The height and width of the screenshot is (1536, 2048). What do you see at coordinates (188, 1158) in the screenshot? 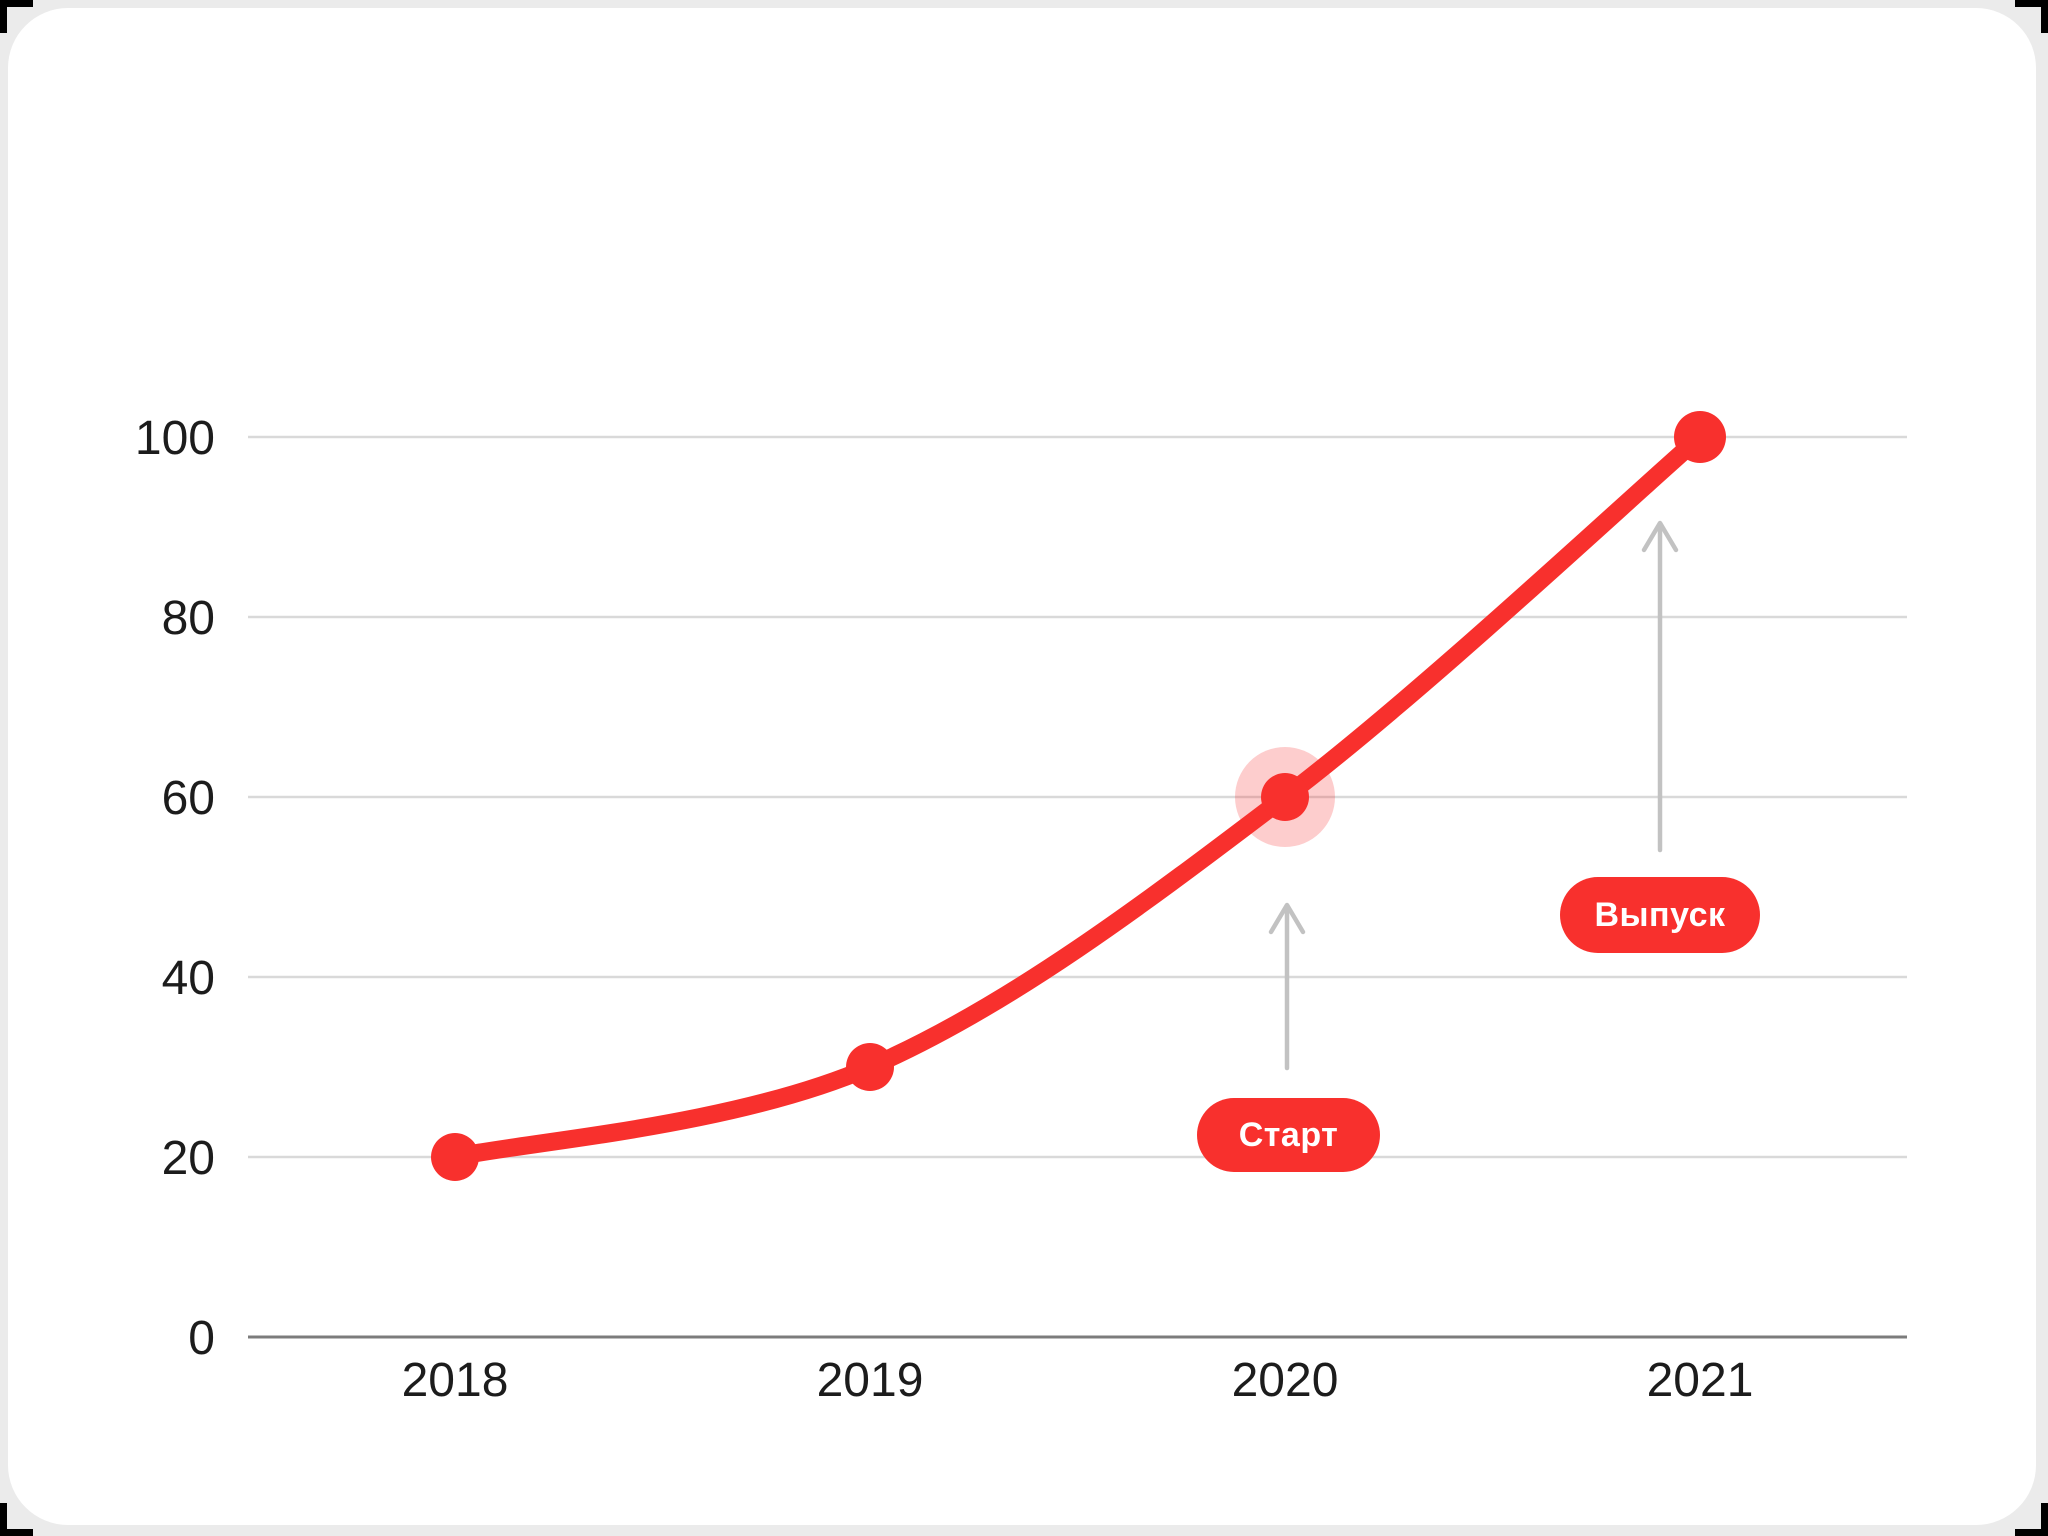
I see `y-tick-label: 20` at bounding box center [188, 1158].